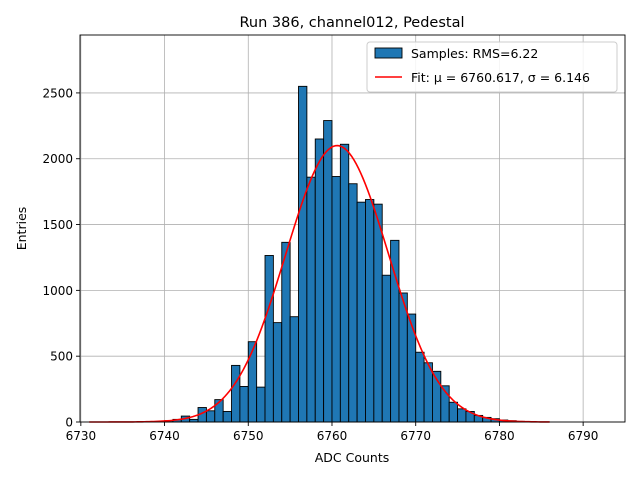 The image size is (640, 480). What do you see at coordinates (499, 436) in the screenshot?
I see `x-tick-label: 6780` at bounding box center [499, 436].